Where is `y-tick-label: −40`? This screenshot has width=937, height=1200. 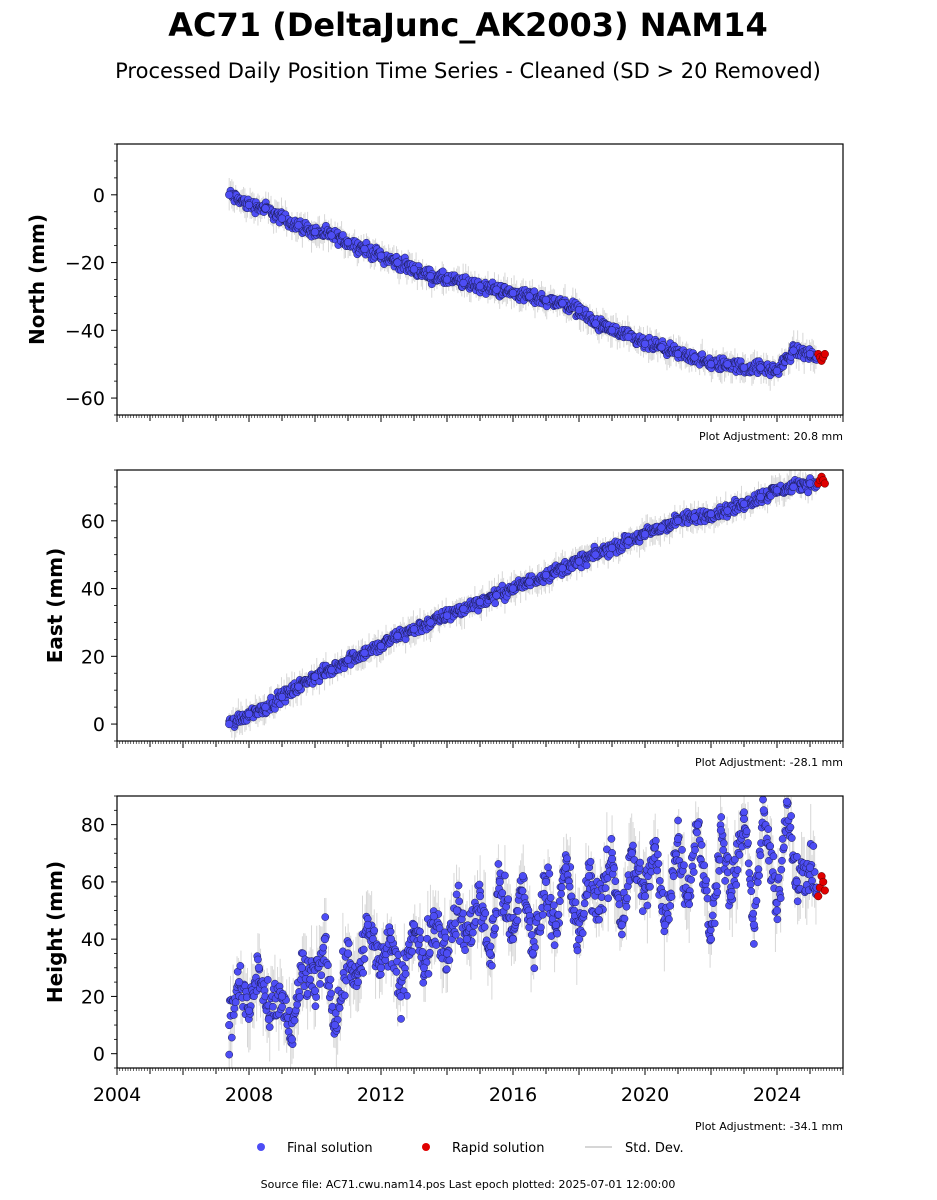 y-tick-label: −40 is located at coordinates (85, 331).